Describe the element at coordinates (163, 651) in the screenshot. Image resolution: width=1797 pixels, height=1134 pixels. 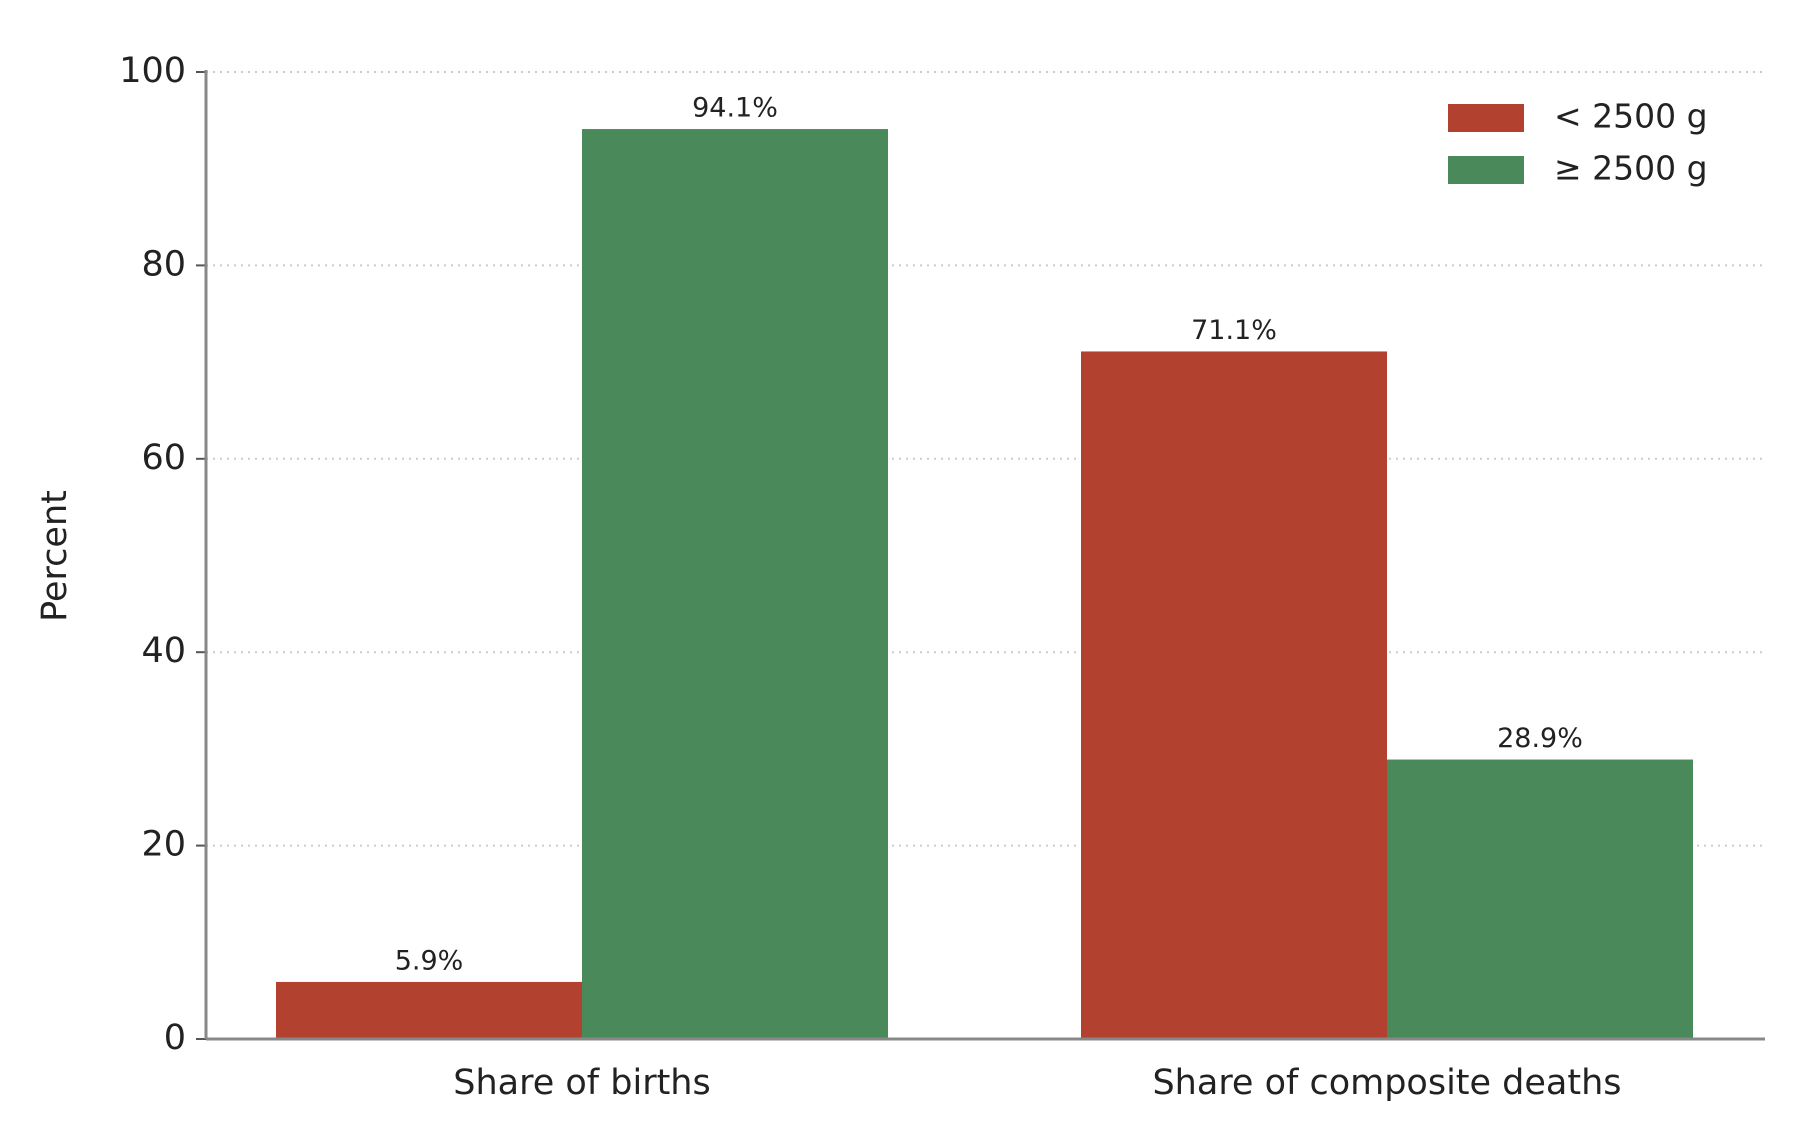
I see `y-tick-label: 40` at that location.